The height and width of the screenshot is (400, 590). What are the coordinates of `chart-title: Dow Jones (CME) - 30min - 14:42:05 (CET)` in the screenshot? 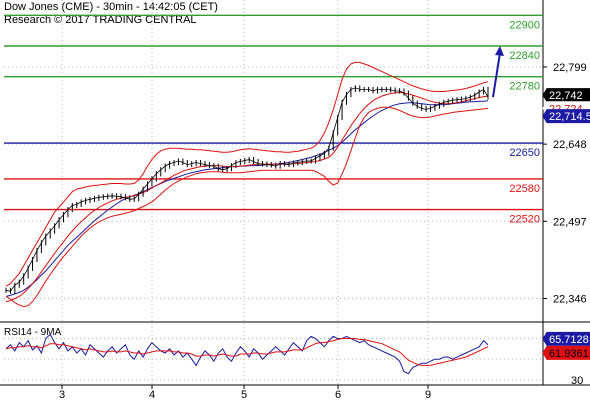 It's located at (111, 7).